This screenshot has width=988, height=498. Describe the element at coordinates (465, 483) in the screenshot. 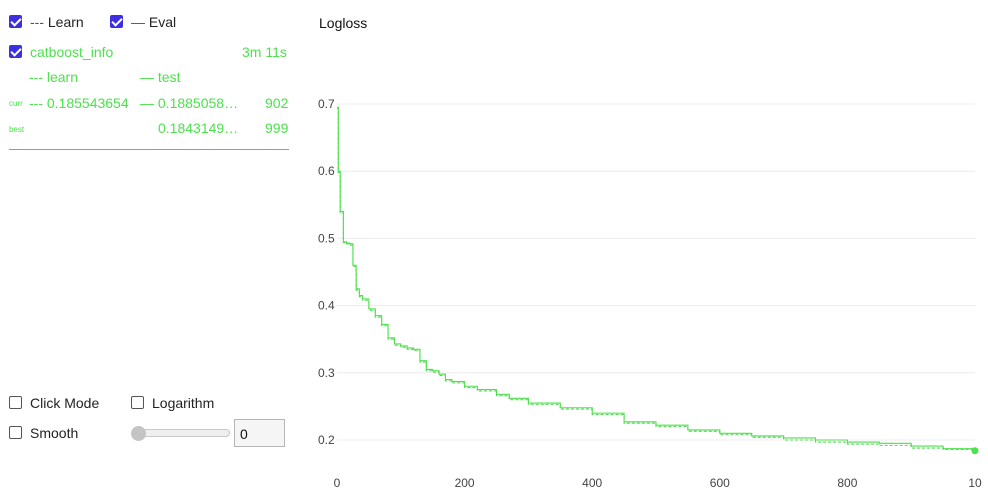

I see `x-tick-label: 200` at that location.